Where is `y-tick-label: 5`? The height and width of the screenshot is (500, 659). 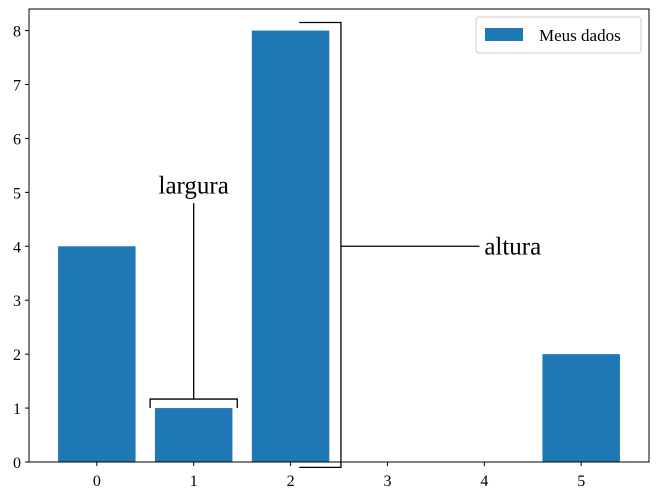
y-tick-label: 5 is located at coordinates (17, 193).